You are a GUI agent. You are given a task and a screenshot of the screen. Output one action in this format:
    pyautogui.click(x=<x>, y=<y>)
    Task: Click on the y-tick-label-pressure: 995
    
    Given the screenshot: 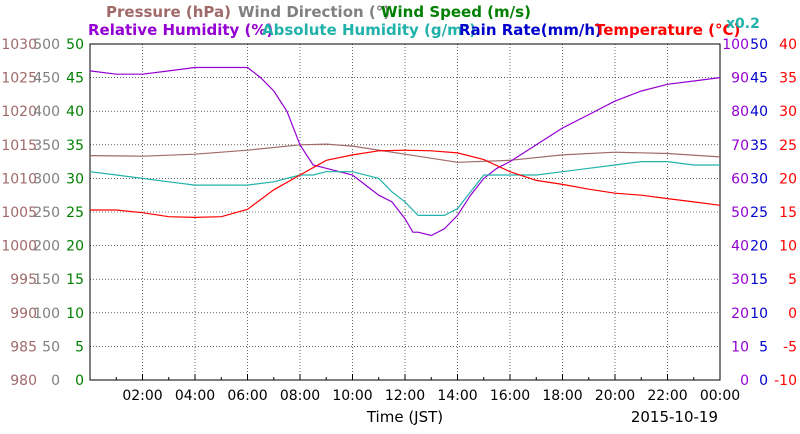 What is the action you would take?
    pyautogui.click(x=23, y=280)
    